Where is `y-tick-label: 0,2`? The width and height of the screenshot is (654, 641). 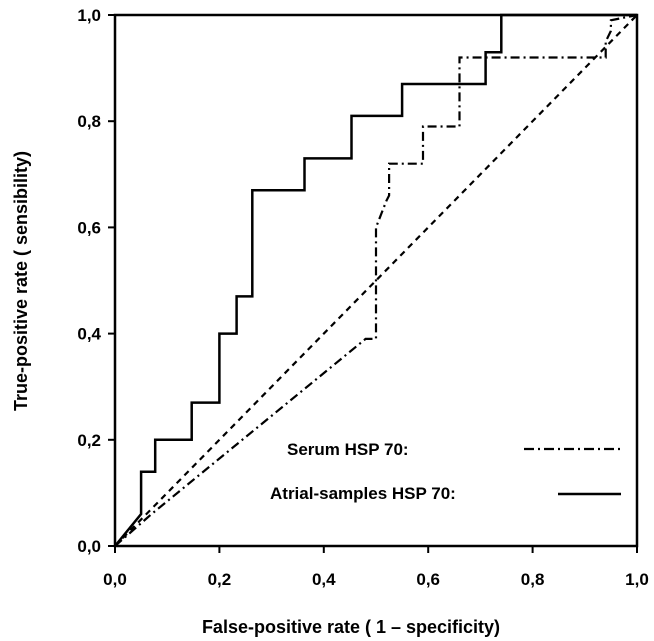
y-tick-label: 0,2 is located at coordinates (89, 440).